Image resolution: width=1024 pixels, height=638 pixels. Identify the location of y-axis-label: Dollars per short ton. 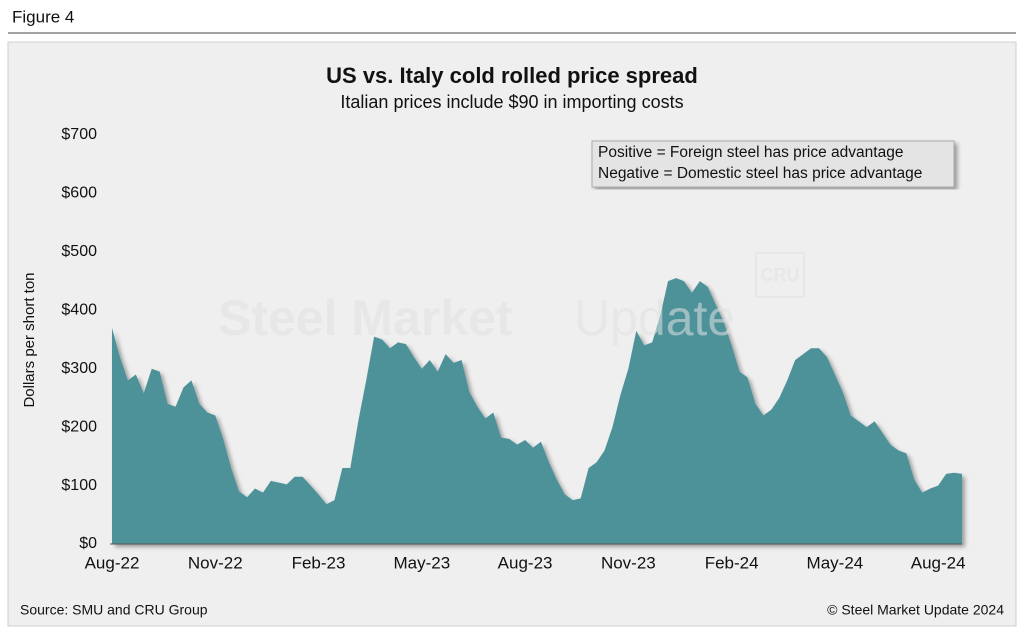
(29, 339).